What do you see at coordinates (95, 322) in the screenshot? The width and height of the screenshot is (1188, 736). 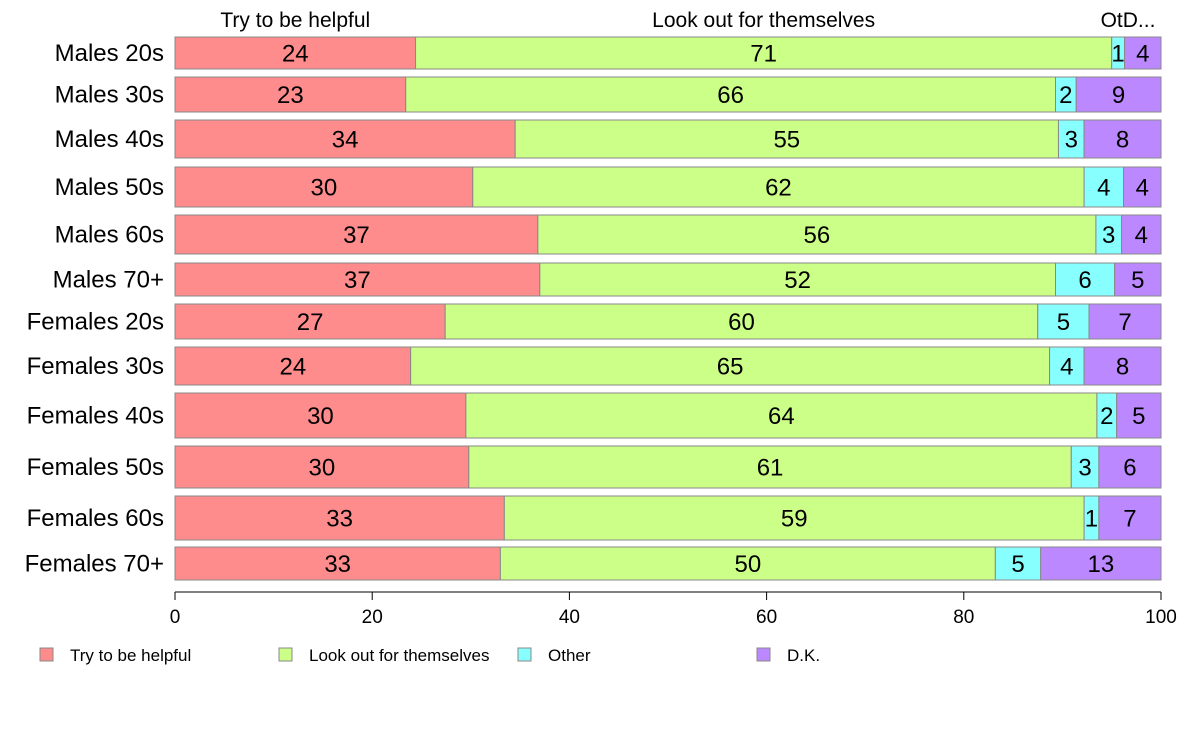 I see `row-label: Females 20s` at bounding box center [95, 322].